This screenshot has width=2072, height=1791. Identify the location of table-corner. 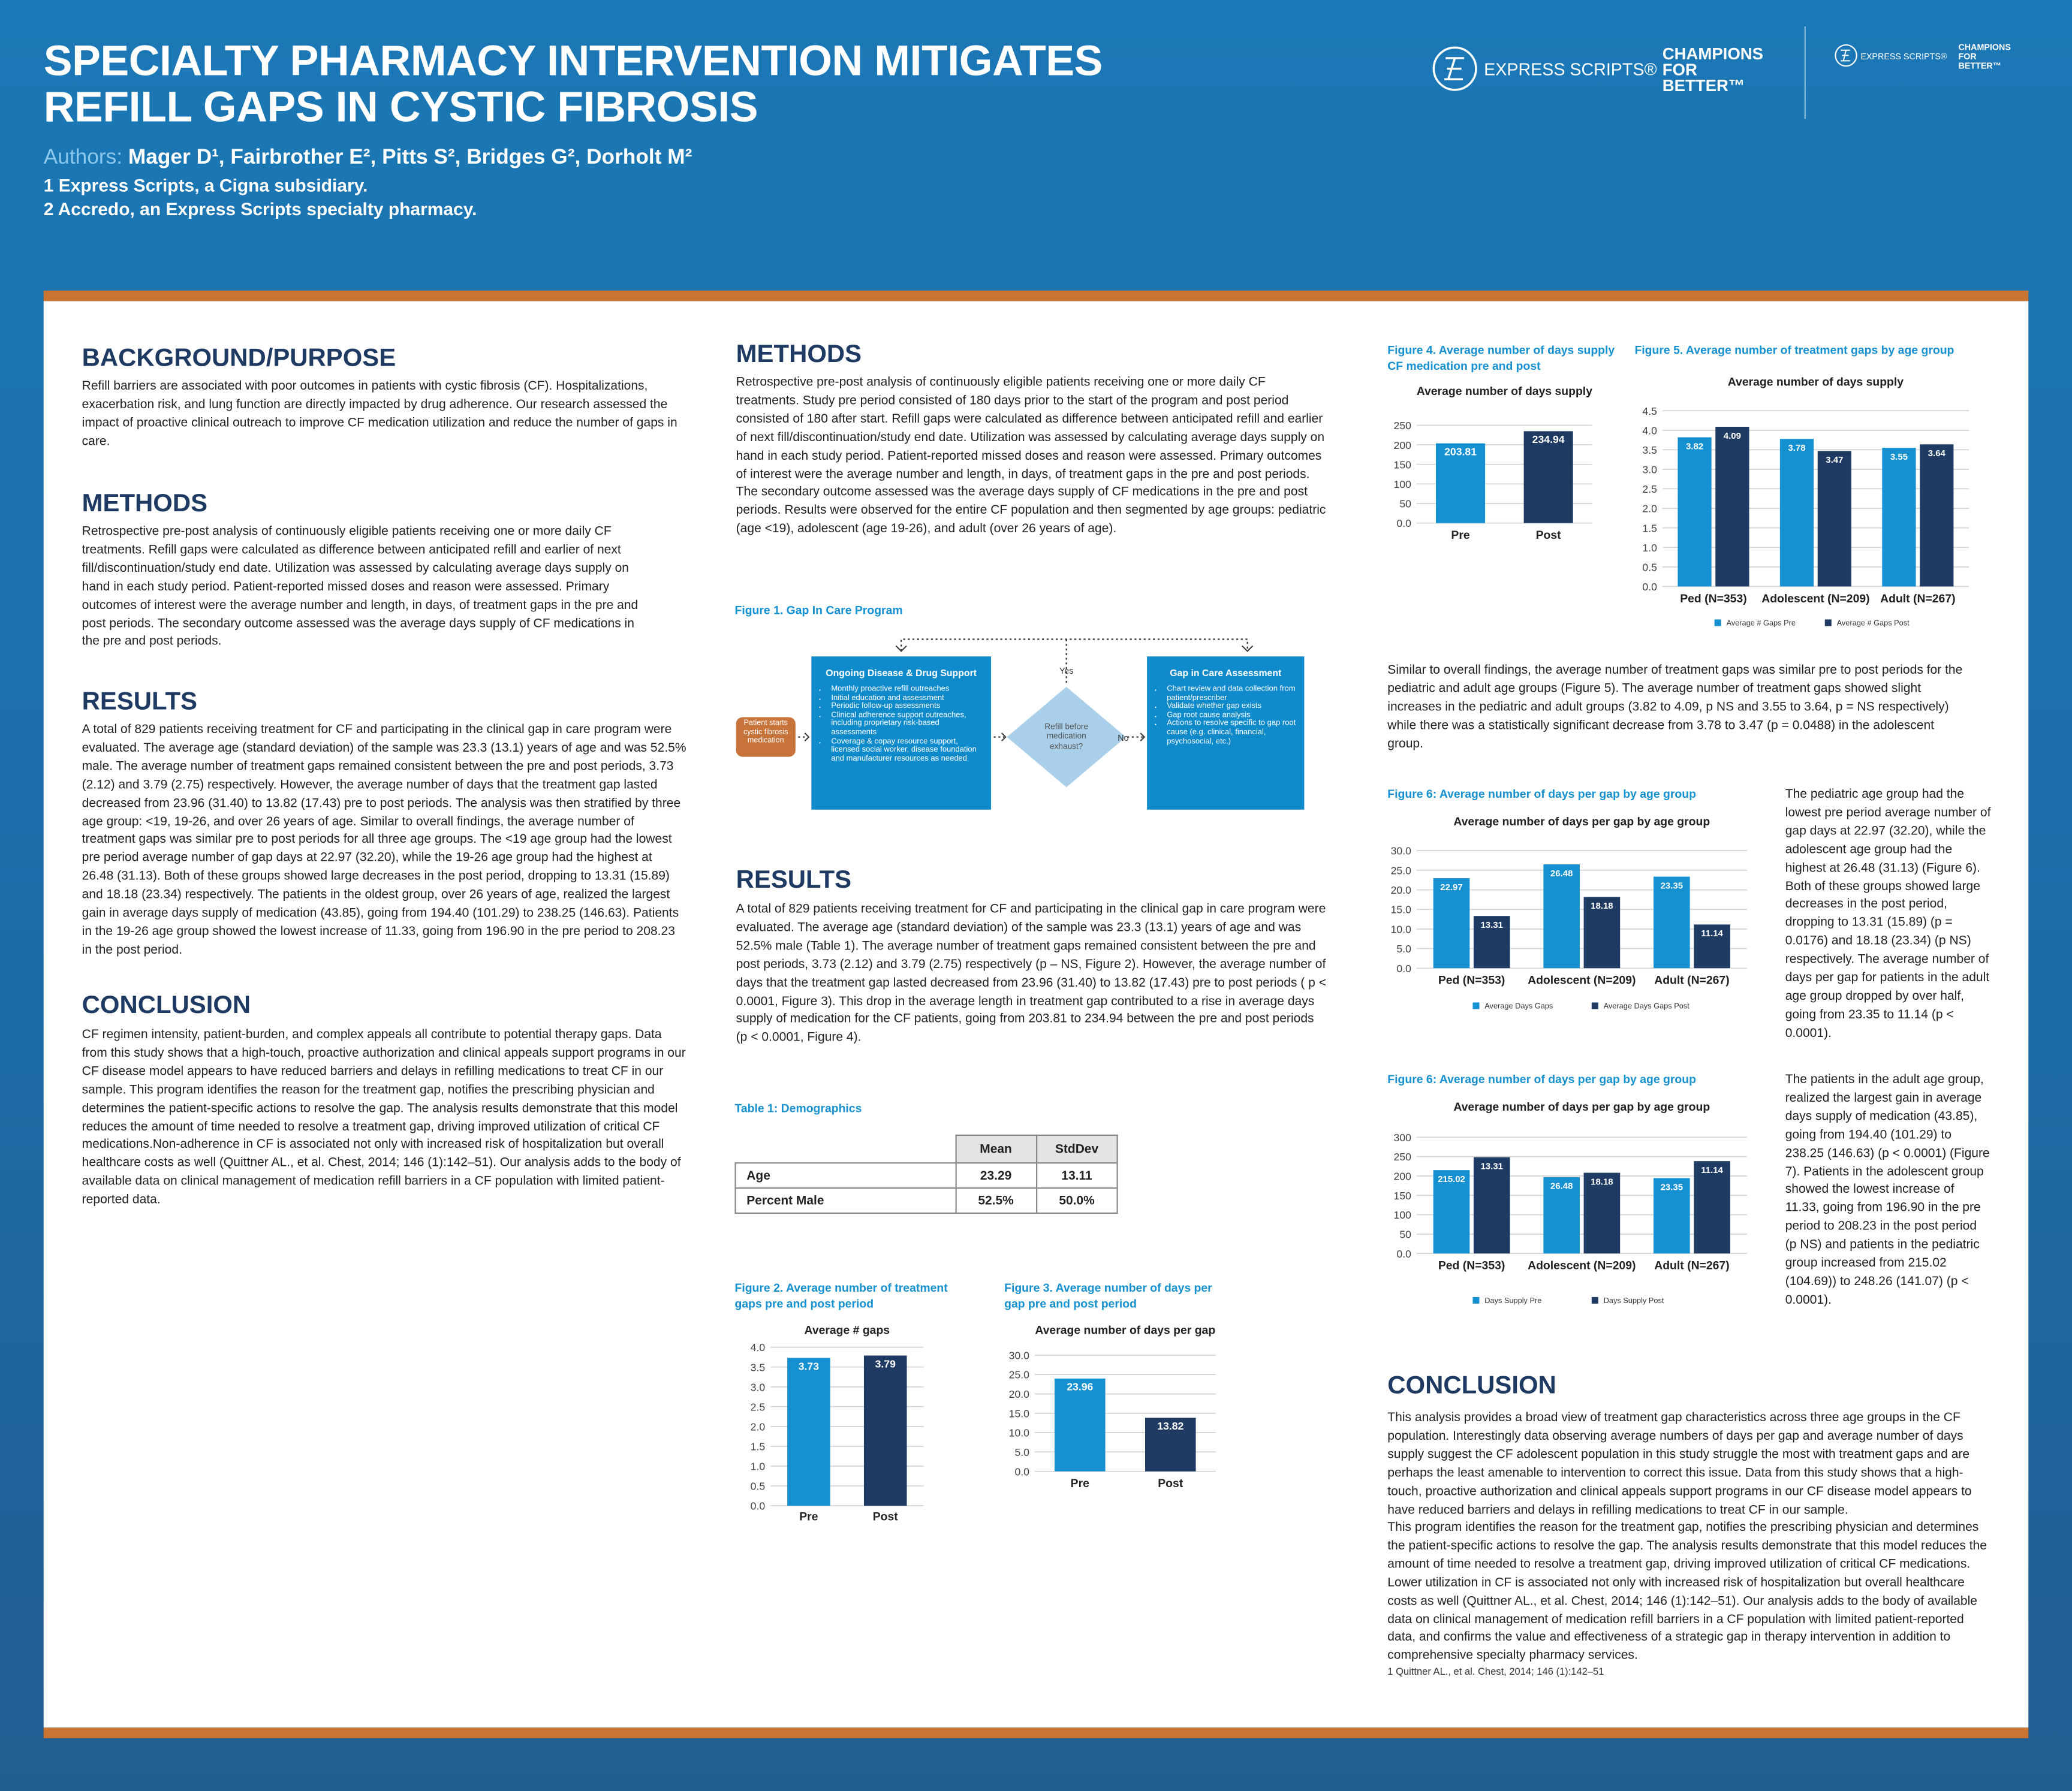
(846, 1149).